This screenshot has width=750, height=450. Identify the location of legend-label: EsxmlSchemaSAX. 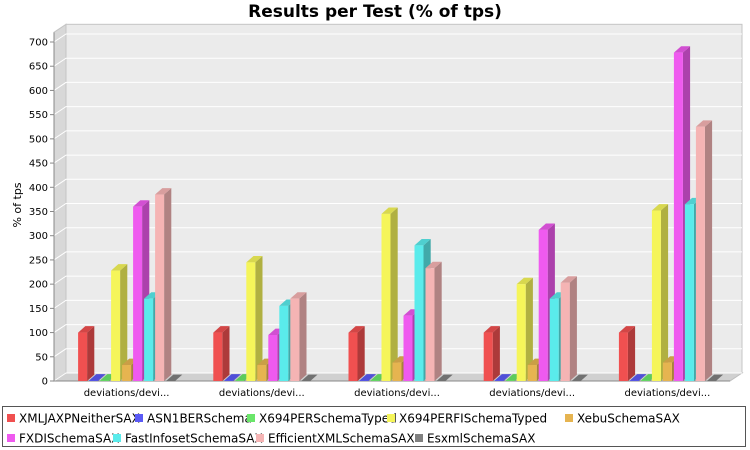
(481, 438).